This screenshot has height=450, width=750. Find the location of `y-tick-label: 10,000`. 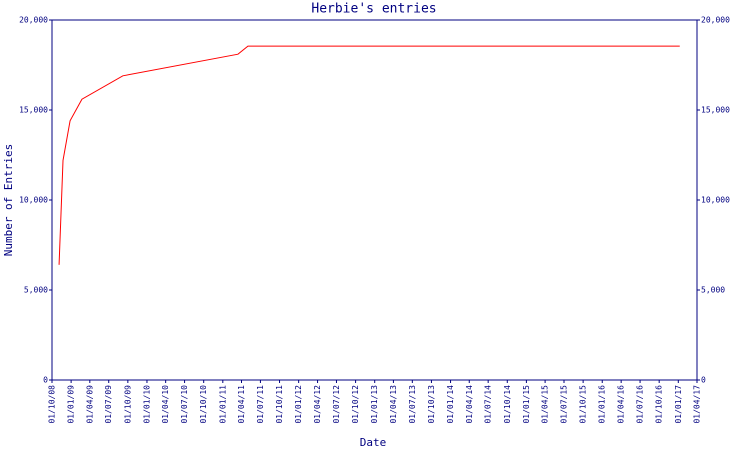

y-tick-label: 10,000 is located at coordinates (33, 200).